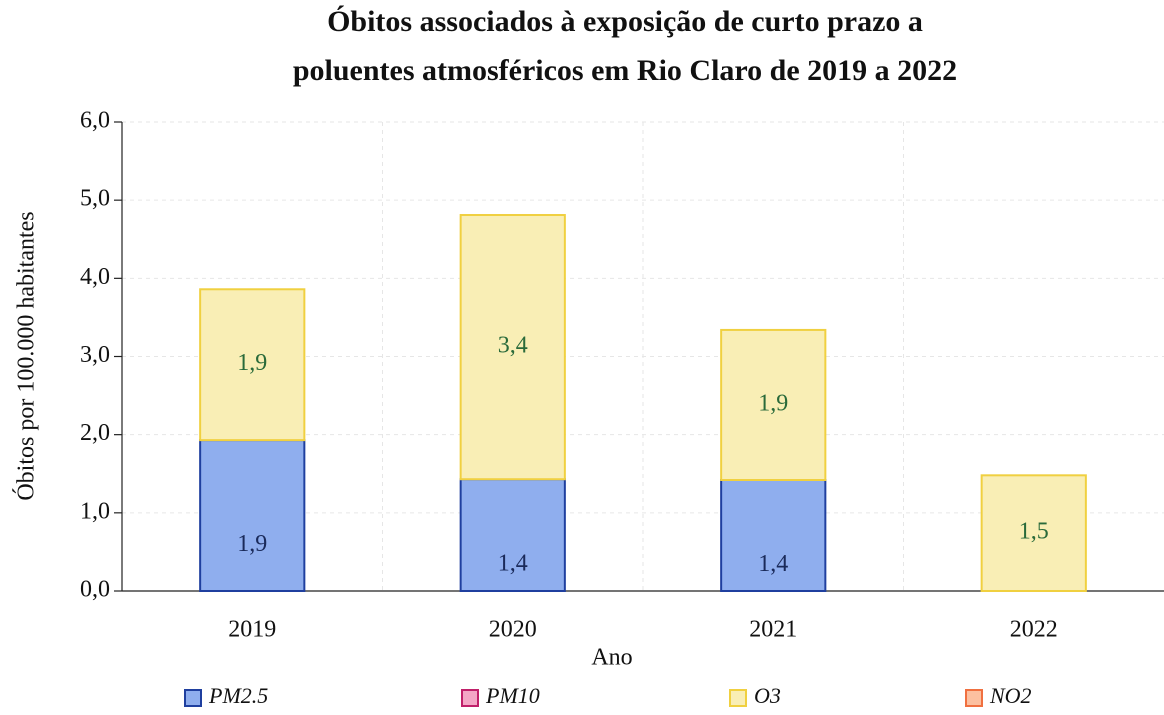 The width and height of the screenshot is (1164, 715). I want to click on y-tick-label: 0,0, so click(95, 590).